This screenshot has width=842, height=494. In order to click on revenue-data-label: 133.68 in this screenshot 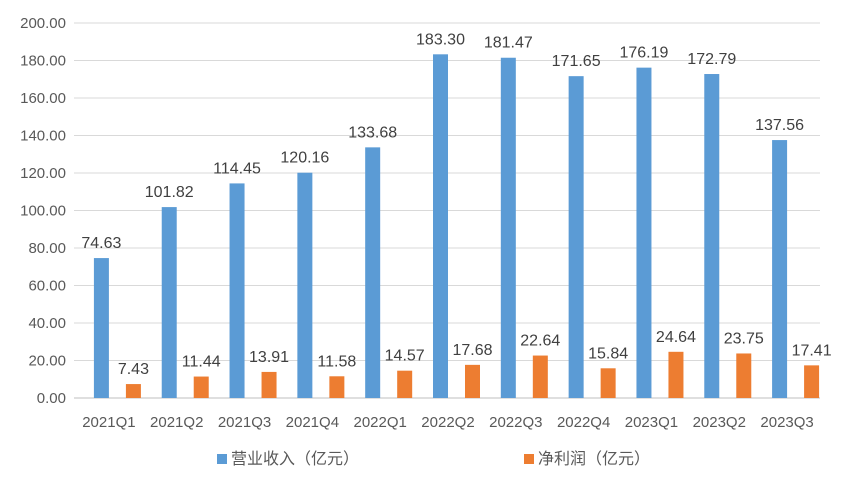, I will do `click(372, 132)`.